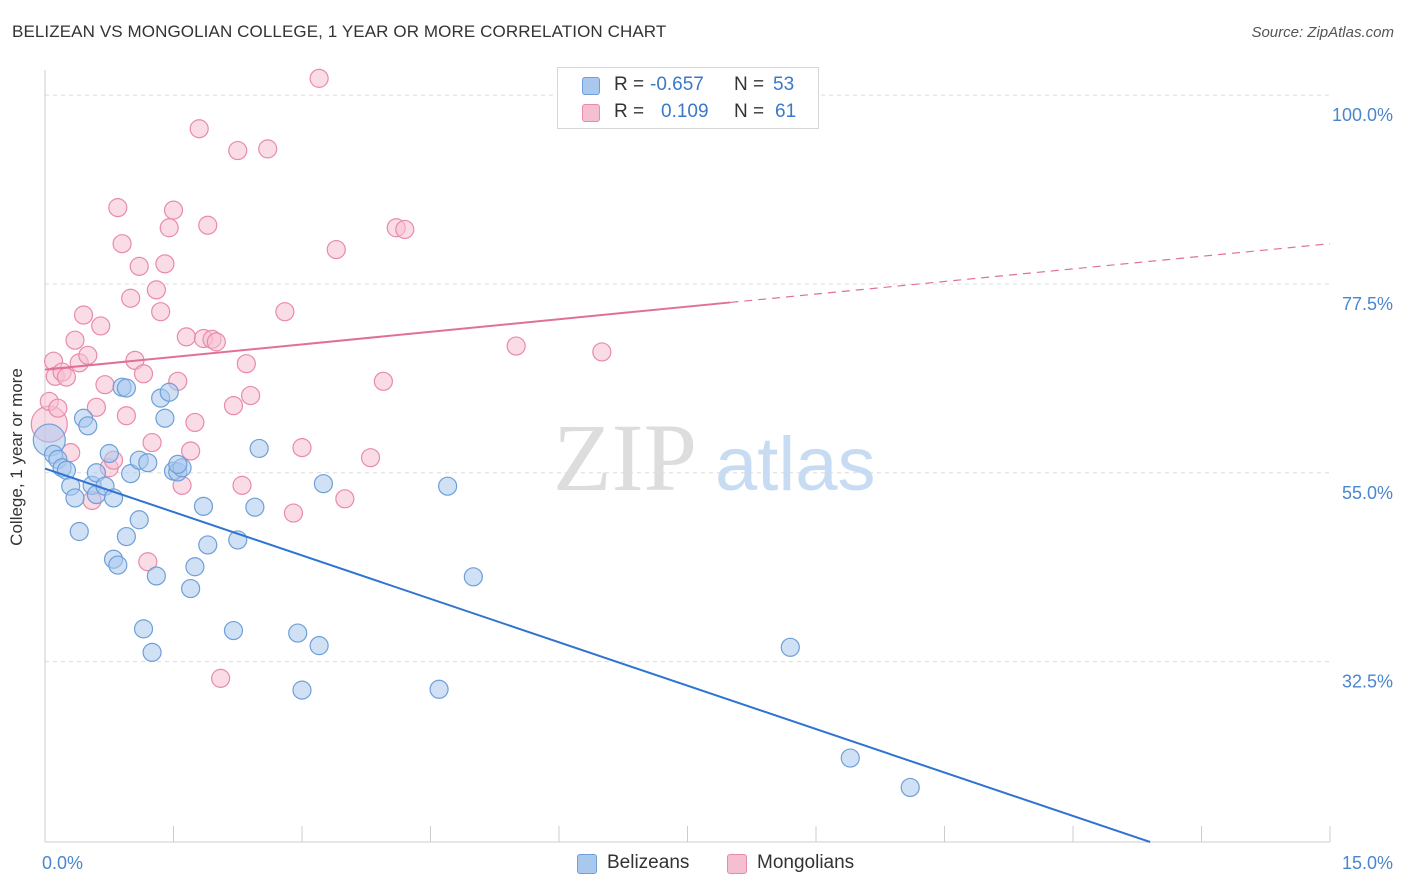  Describe the element at coordinates (1322, 32) in the screenshot. I see `source-label: Source: ZipAtlas.com` at that location.